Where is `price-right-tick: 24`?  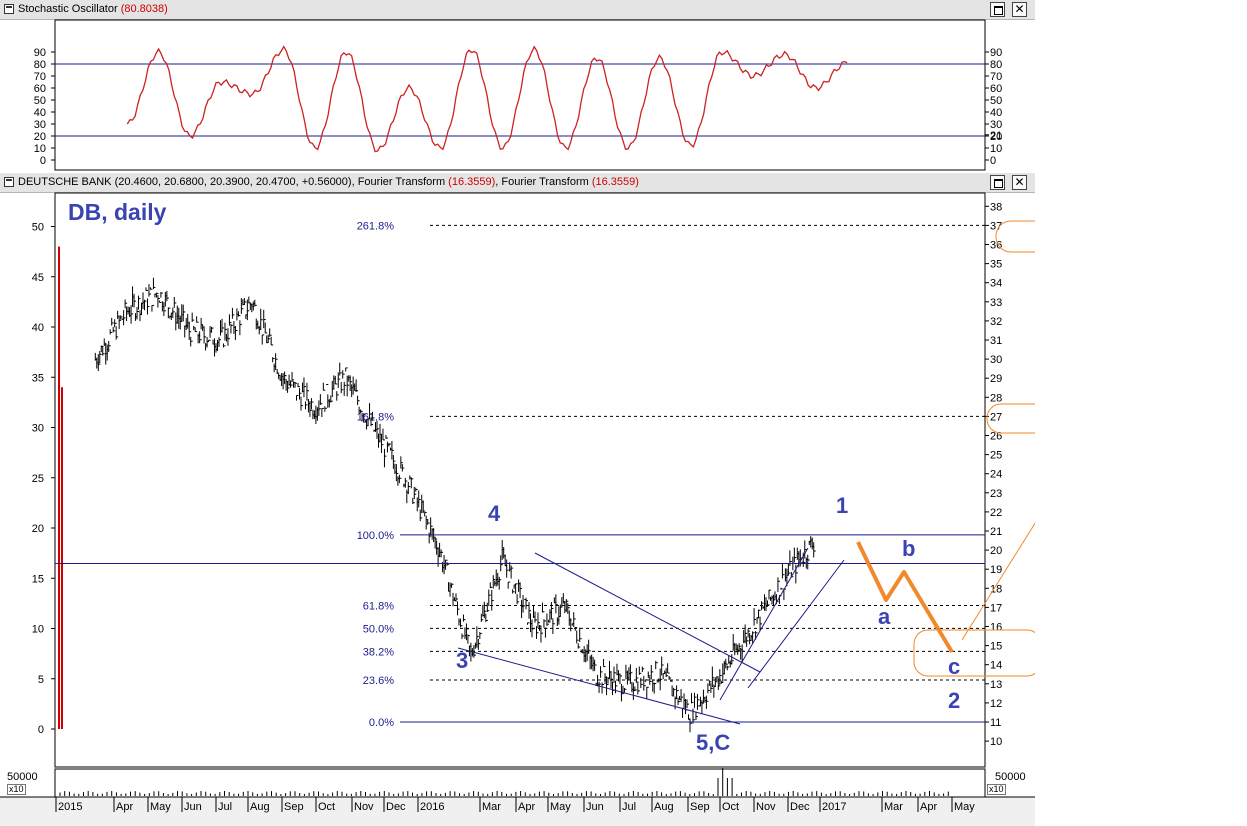 price-right-tick: 24 is located at coordinates (996, 475).